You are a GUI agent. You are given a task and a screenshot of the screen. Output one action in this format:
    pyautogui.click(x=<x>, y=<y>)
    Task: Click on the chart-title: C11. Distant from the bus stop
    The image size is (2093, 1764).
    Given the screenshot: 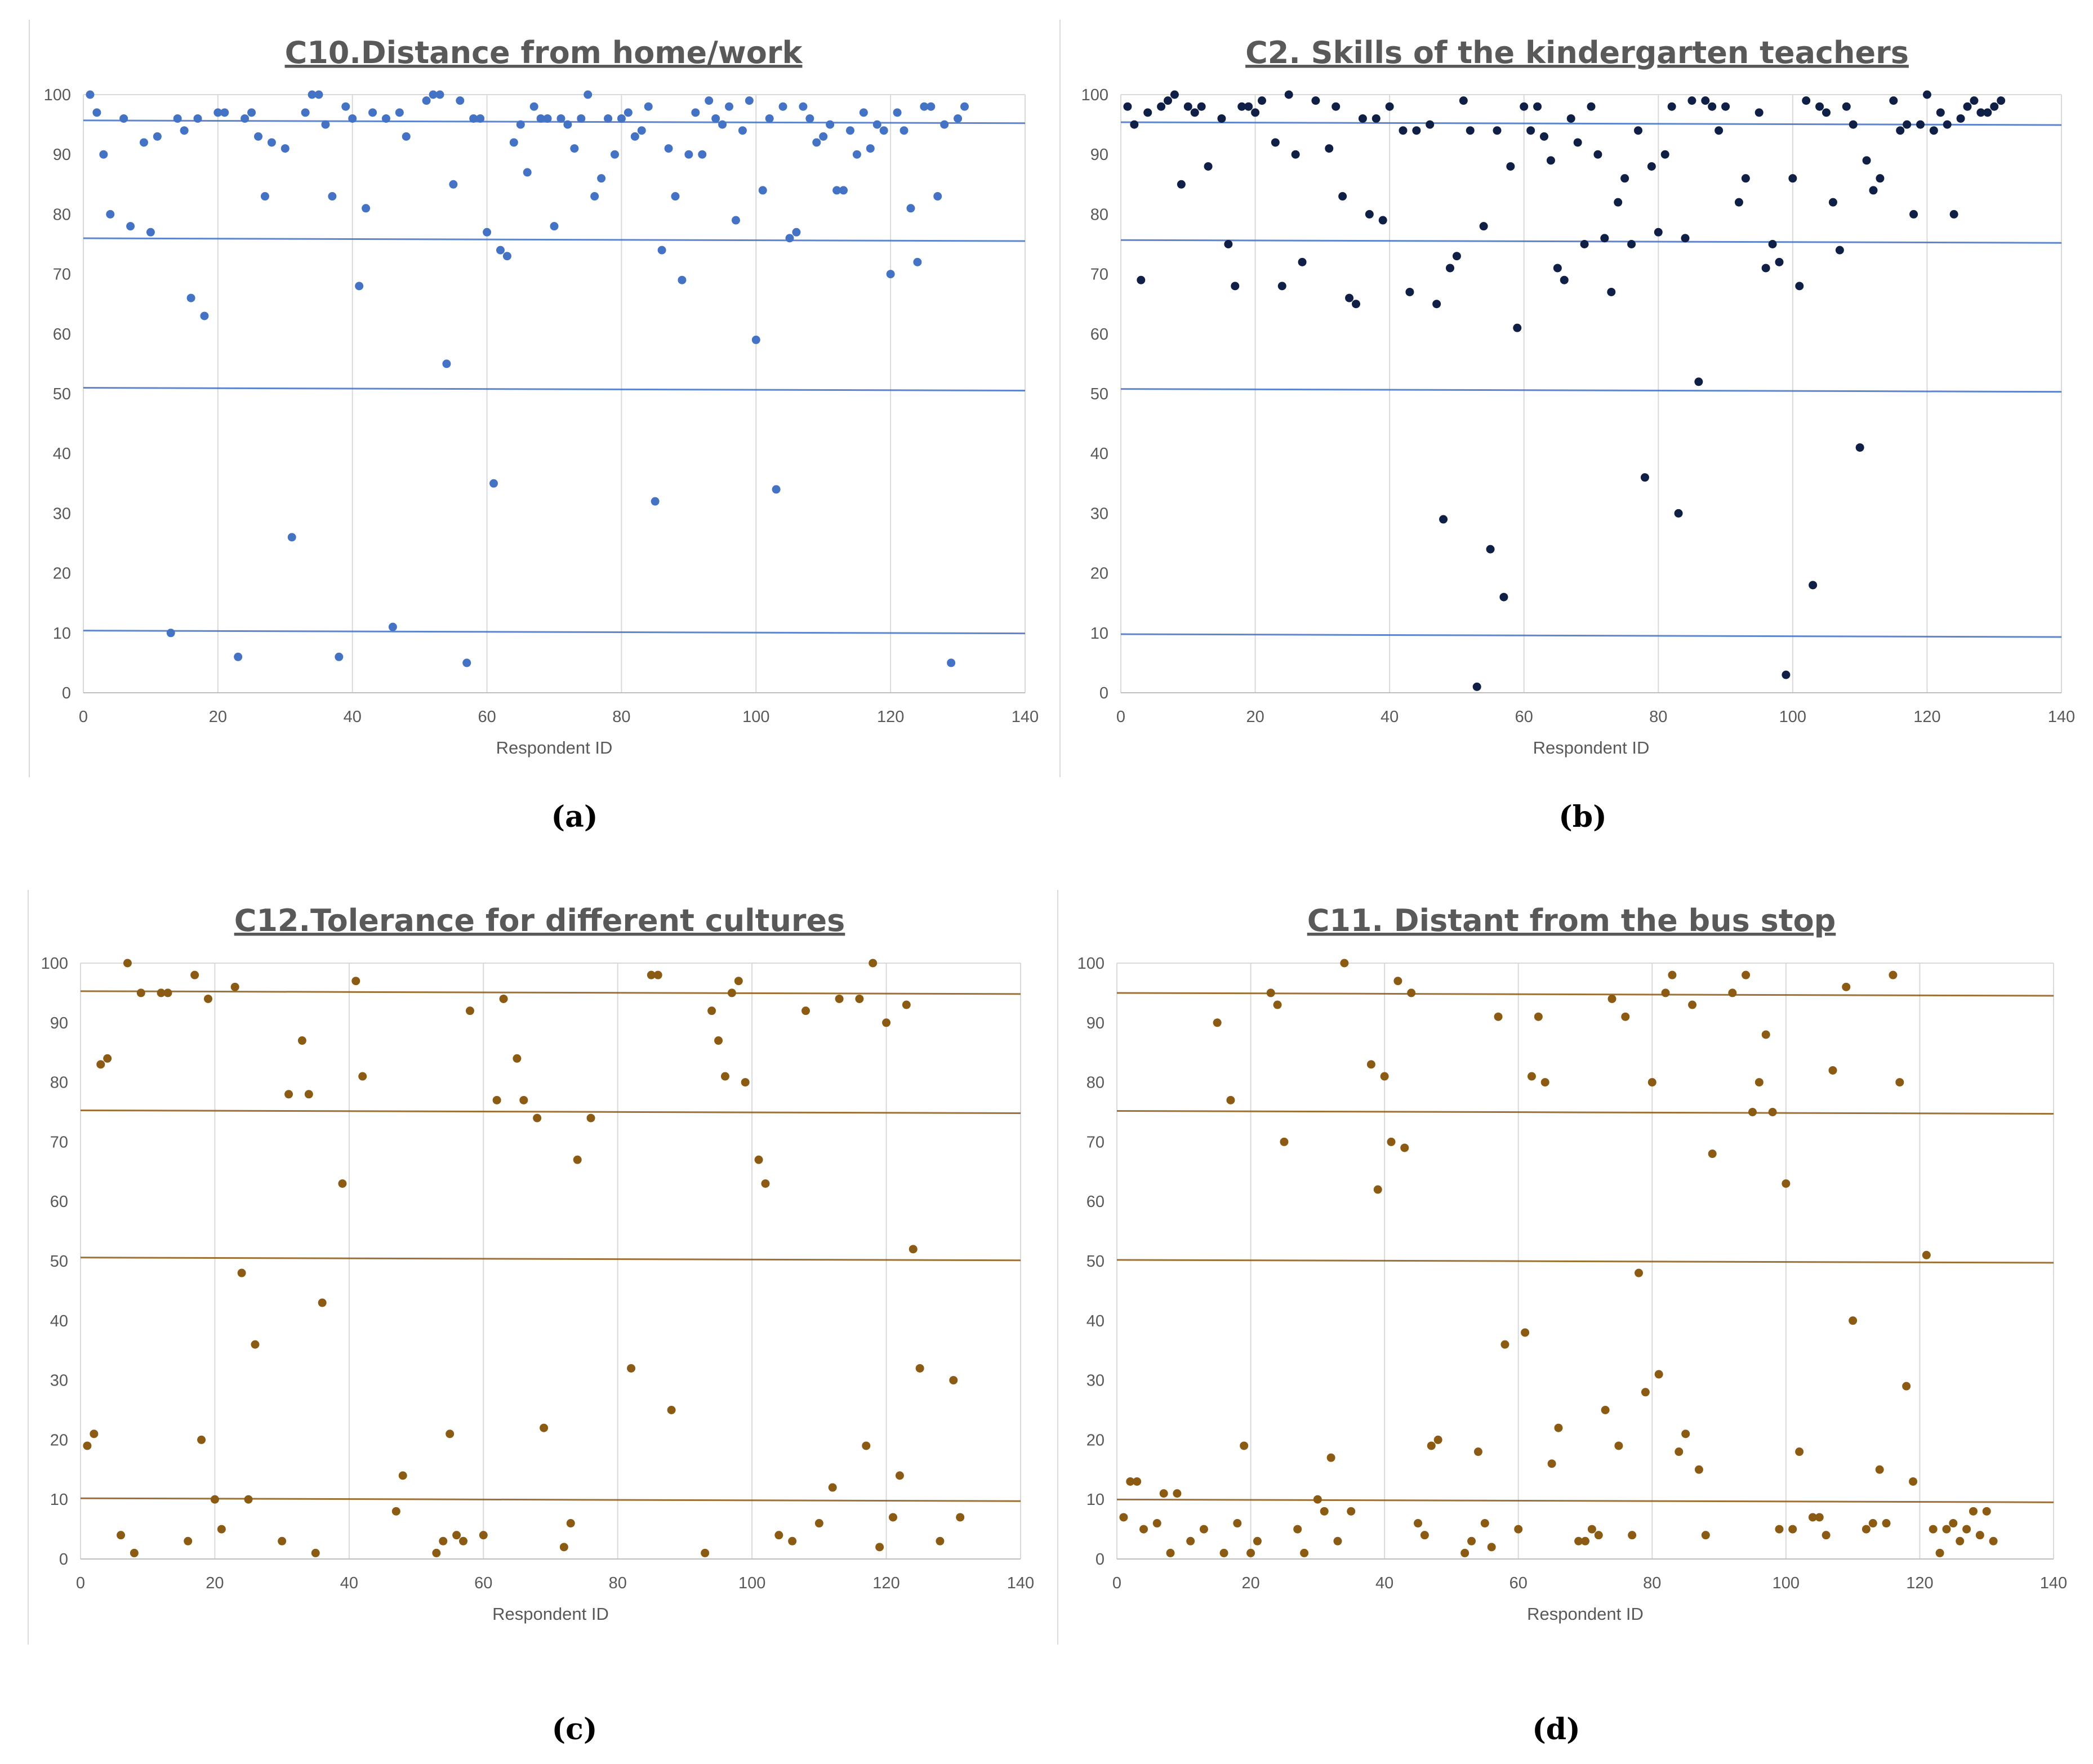 What is the action you would take?
    pyautogui.click(x=1571, y=920)
    